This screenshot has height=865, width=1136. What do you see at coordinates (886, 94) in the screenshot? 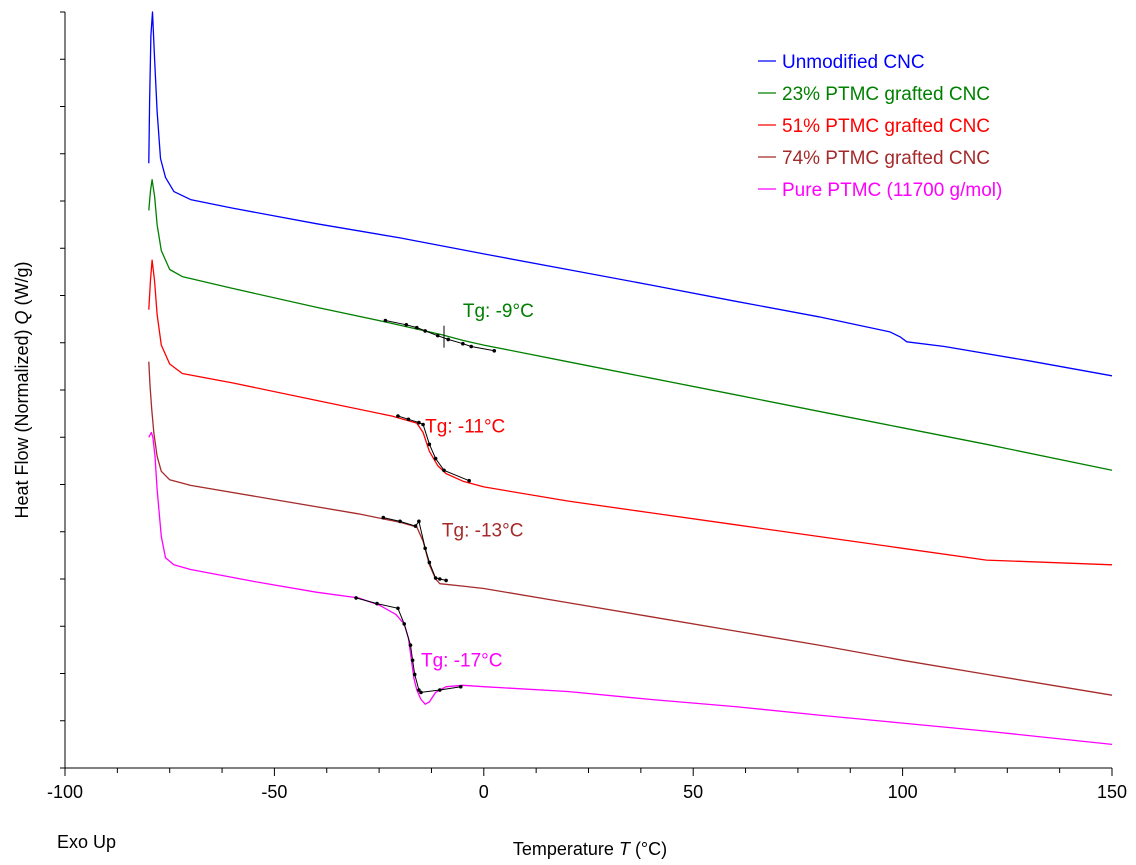
I see `legend-label-1: 23% PTMC grafted CNC` at bounding box center [886, 94].